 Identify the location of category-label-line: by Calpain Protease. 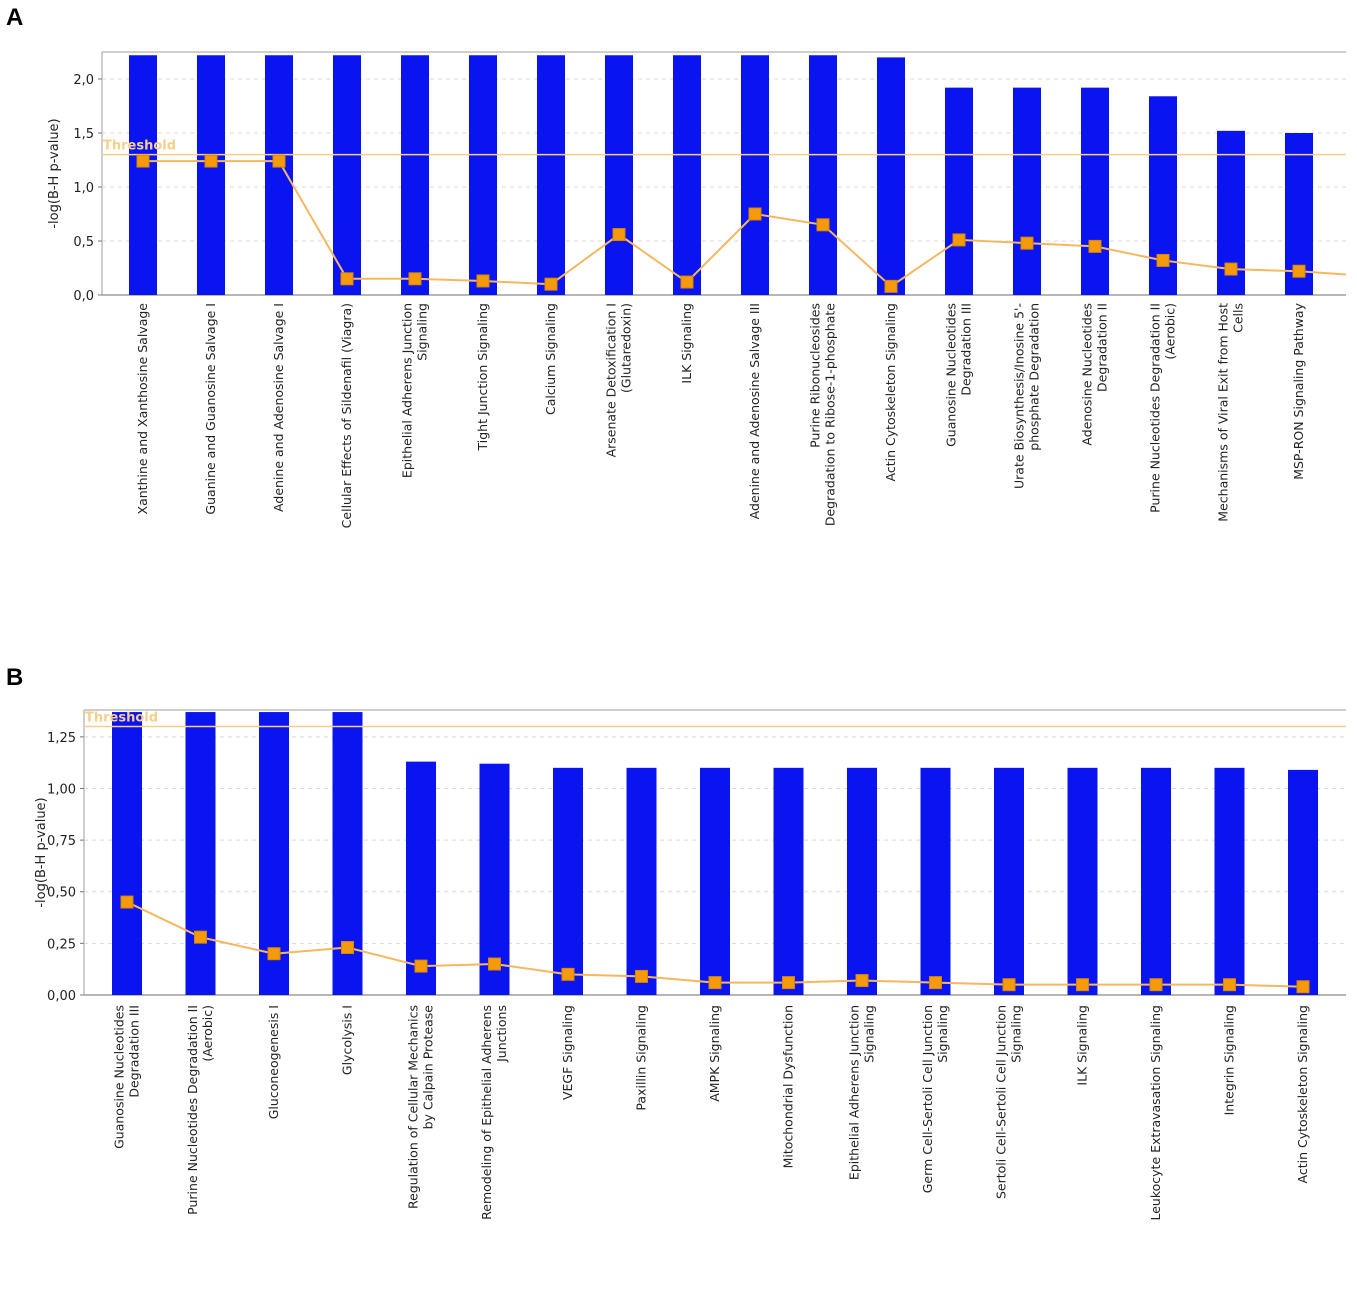
(428, 1067).